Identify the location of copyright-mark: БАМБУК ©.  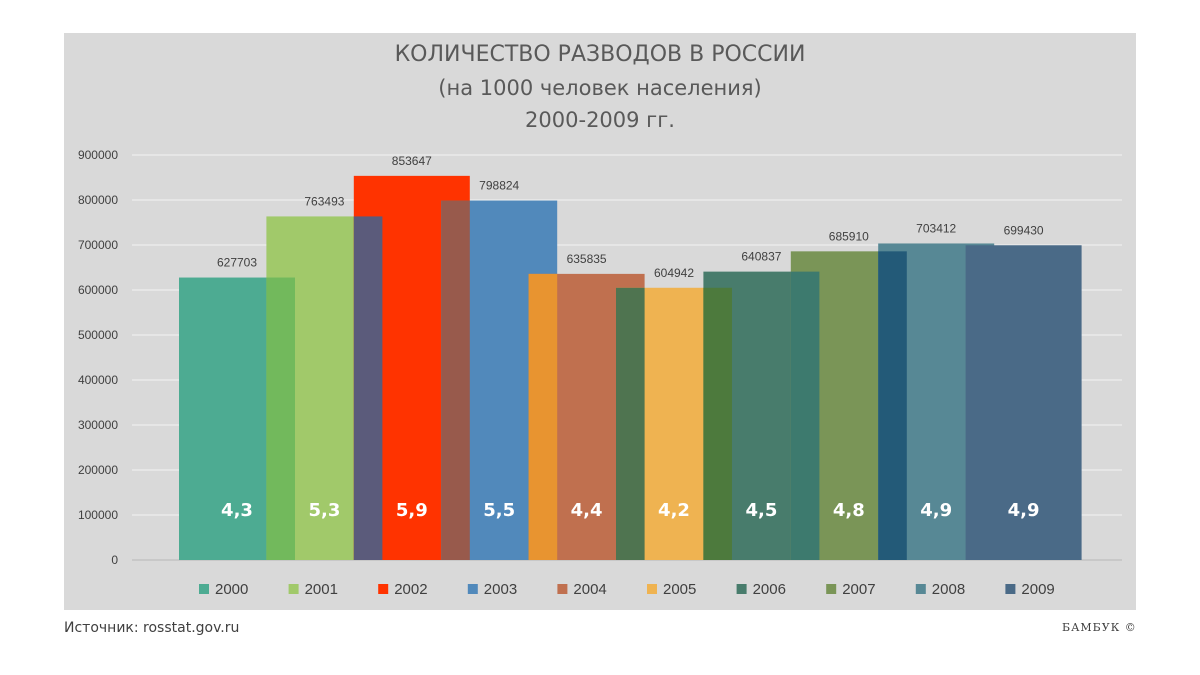
(1099, 627).